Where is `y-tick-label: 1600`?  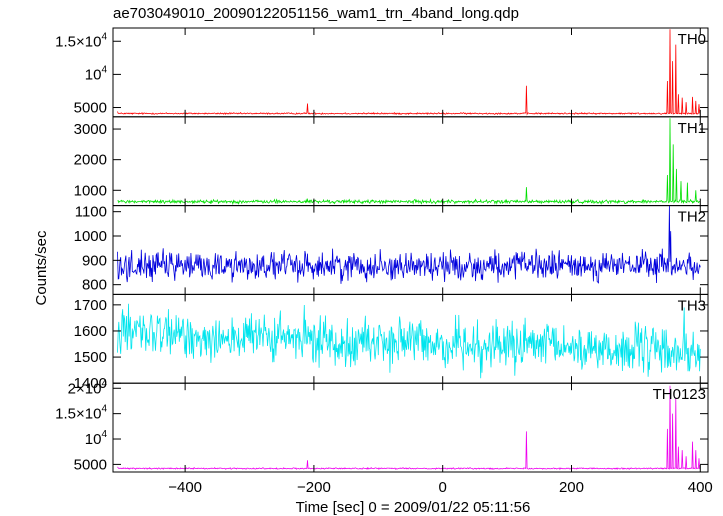
y-tick-label: 1600 is located at coordinates (90, 331).